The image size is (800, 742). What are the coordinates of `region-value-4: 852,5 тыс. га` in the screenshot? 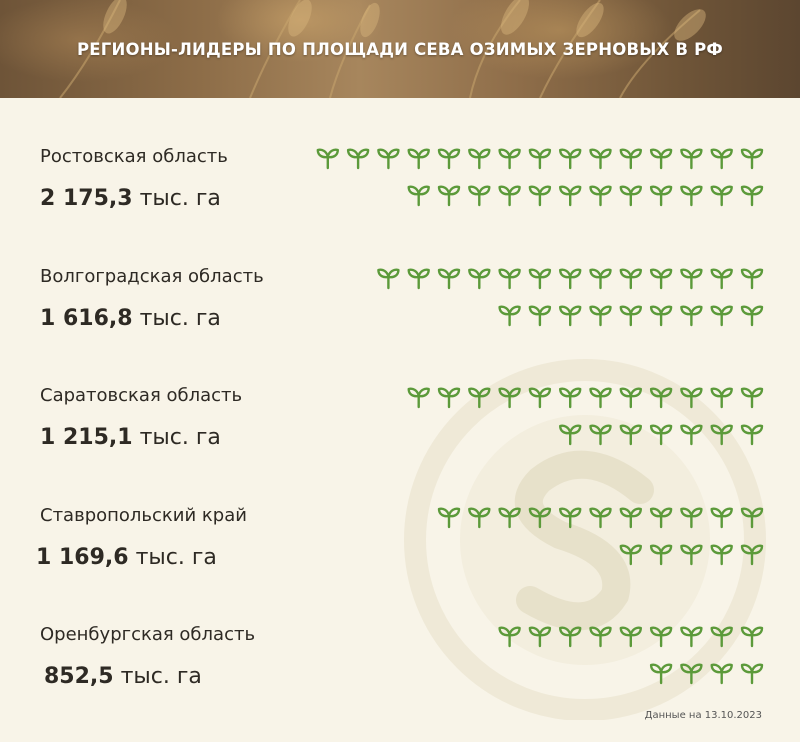 It's located at (123, 676).